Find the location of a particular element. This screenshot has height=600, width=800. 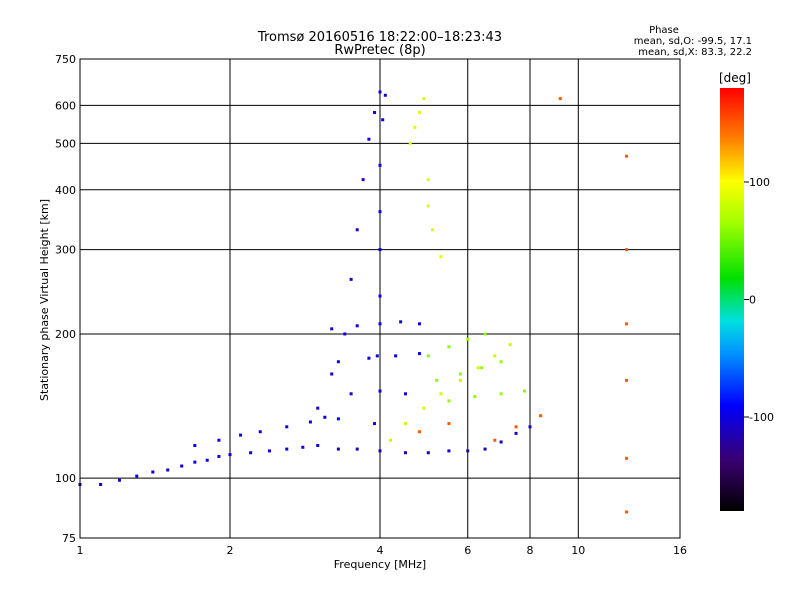

colorbar-tick-label: -100 is located at coordinates (761, 417).